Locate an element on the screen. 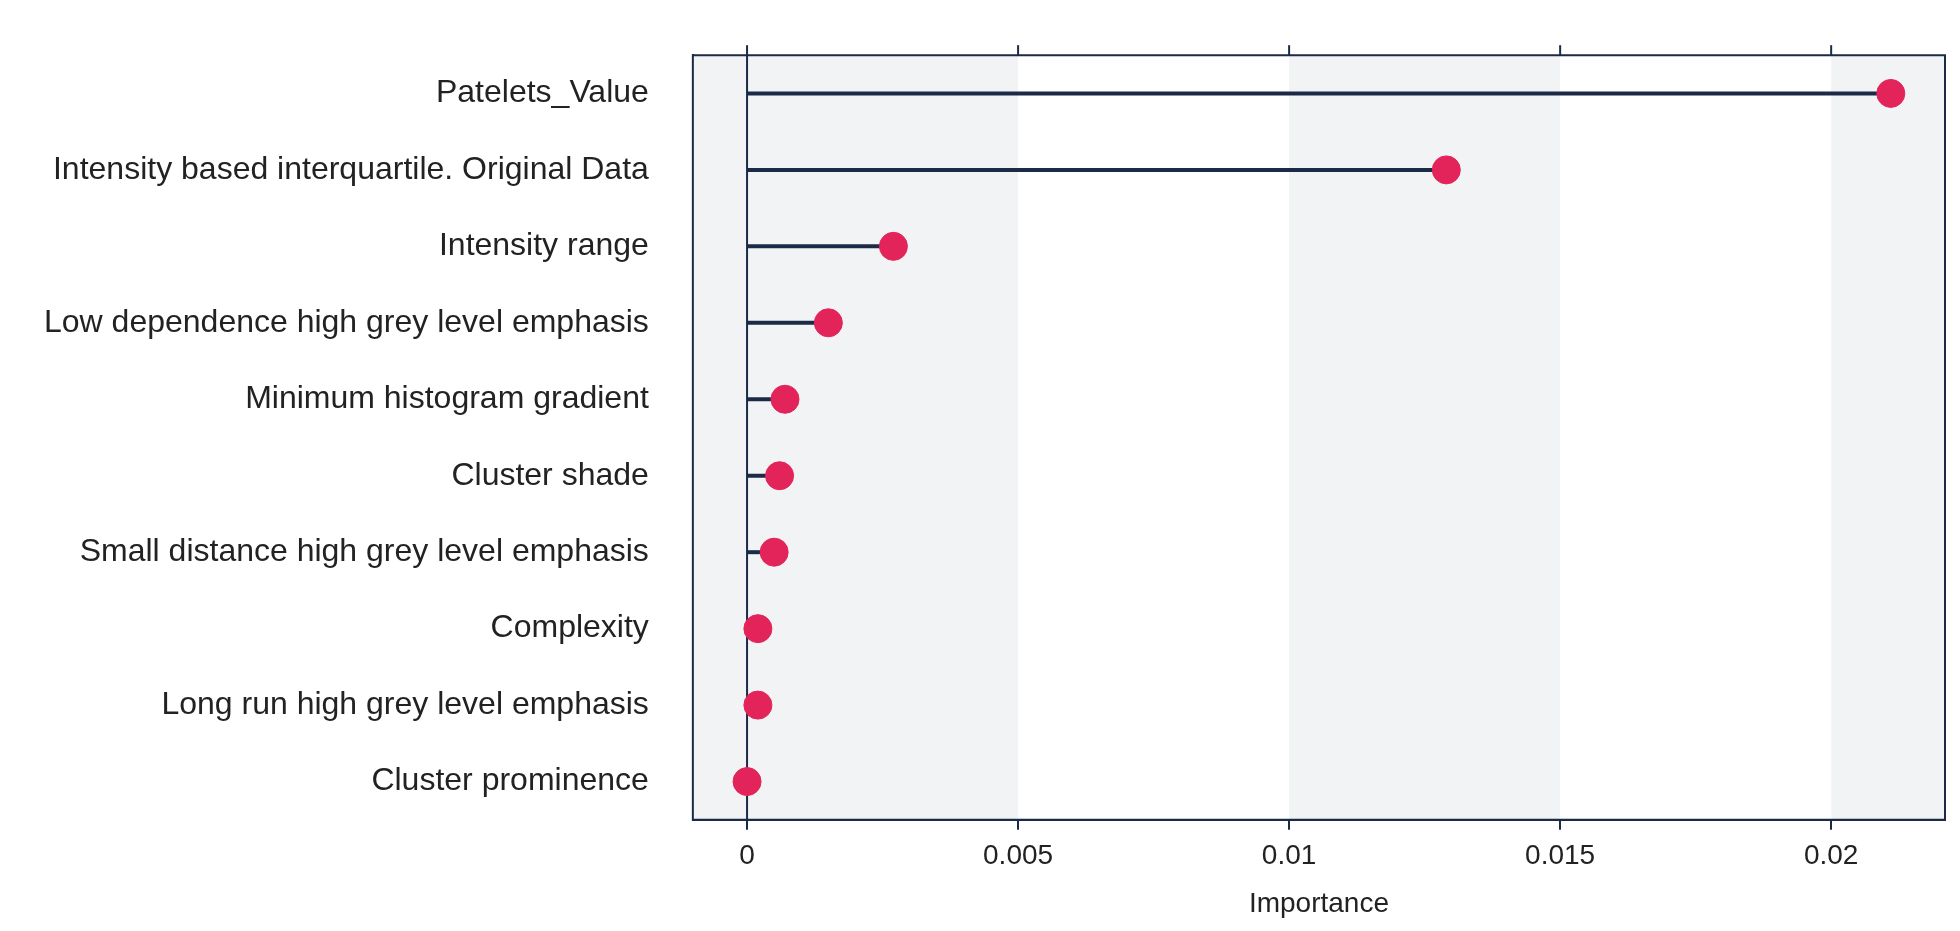 This screenshot has width=1960, height=931. y-tick-label: Intensity based interquartile. Original Data is located at coordinates (351, 167).